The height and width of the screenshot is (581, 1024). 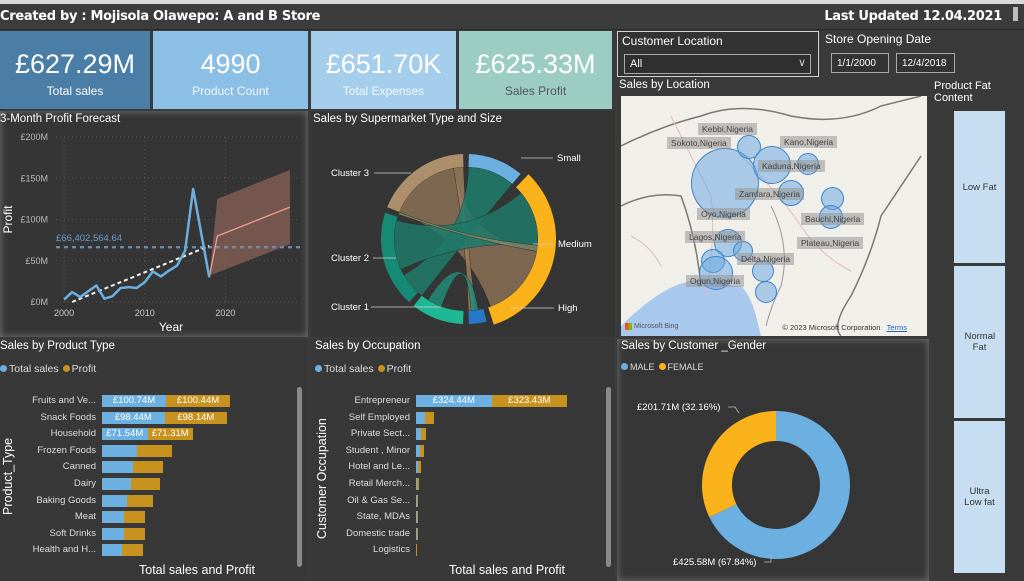 What do you see at coordinates (383, 70) in the screenshot?
I see `kpi-total-expenses: £651.70K Total Expenses` at bounding box center [383, 70].